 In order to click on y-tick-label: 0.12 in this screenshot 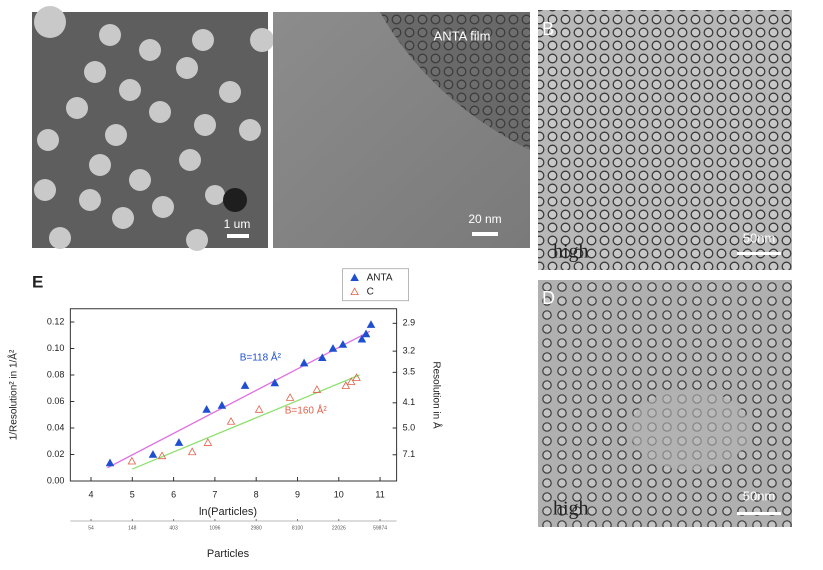, I will do `click(56, 321)`.